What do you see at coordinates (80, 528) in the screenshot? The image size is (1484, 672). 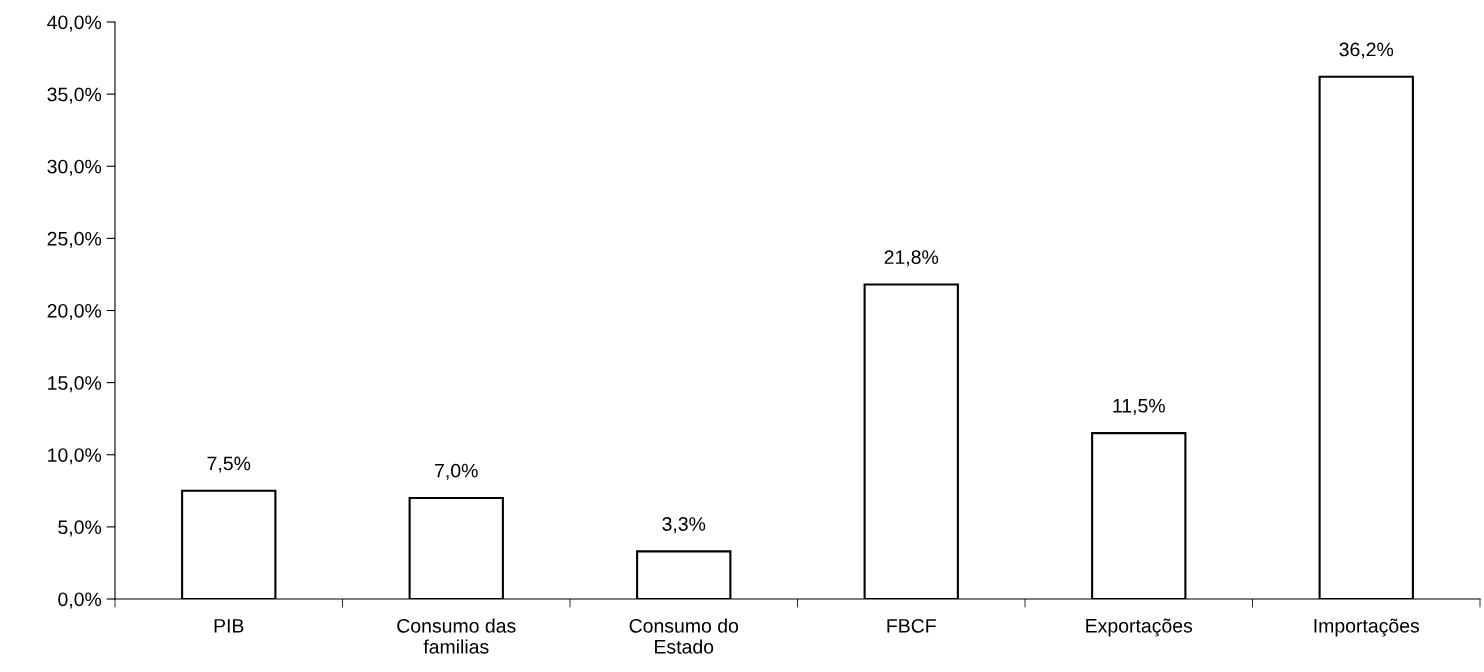 I see `y-tick-label: 5,0%` at bounding box center [80, 528].